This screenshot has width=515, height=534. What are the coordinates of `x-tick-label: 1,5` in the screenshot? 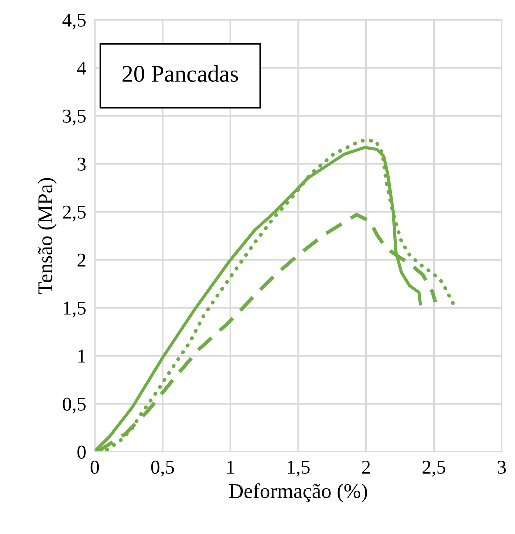 It's located at (299, 468).